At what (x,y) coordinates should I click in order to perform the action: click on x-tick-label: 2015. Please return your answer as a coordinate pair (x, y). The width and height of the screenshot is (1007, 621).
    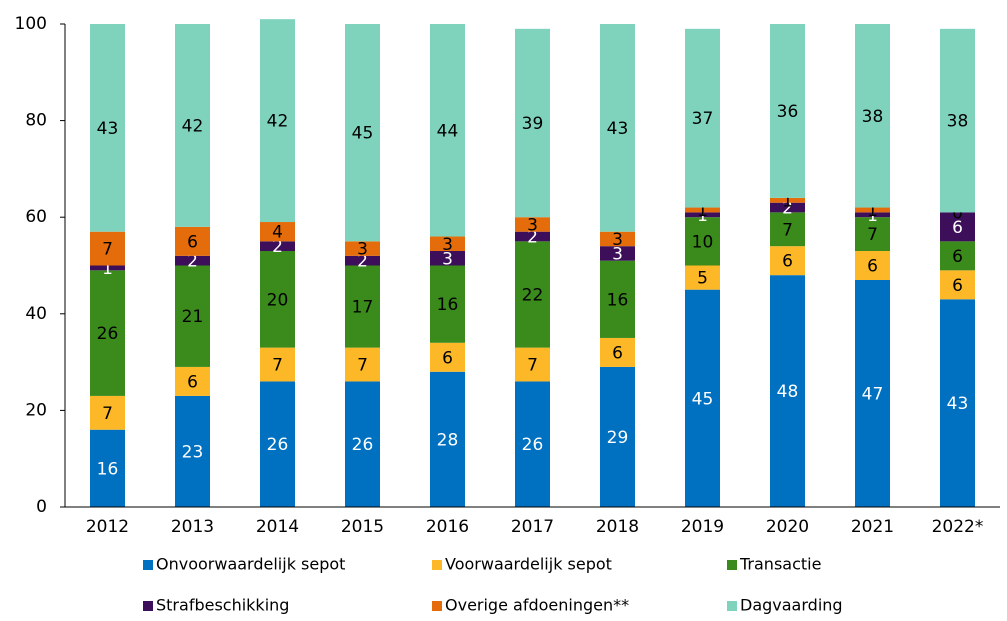
    Looking at the image, I should click on (362, 527).